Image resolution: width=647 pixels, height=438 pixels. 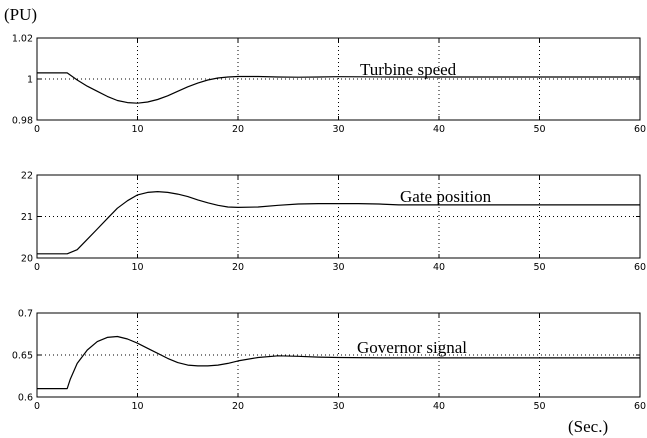 I want to click on y-tick-label: 22, so click(x=27, y=176).